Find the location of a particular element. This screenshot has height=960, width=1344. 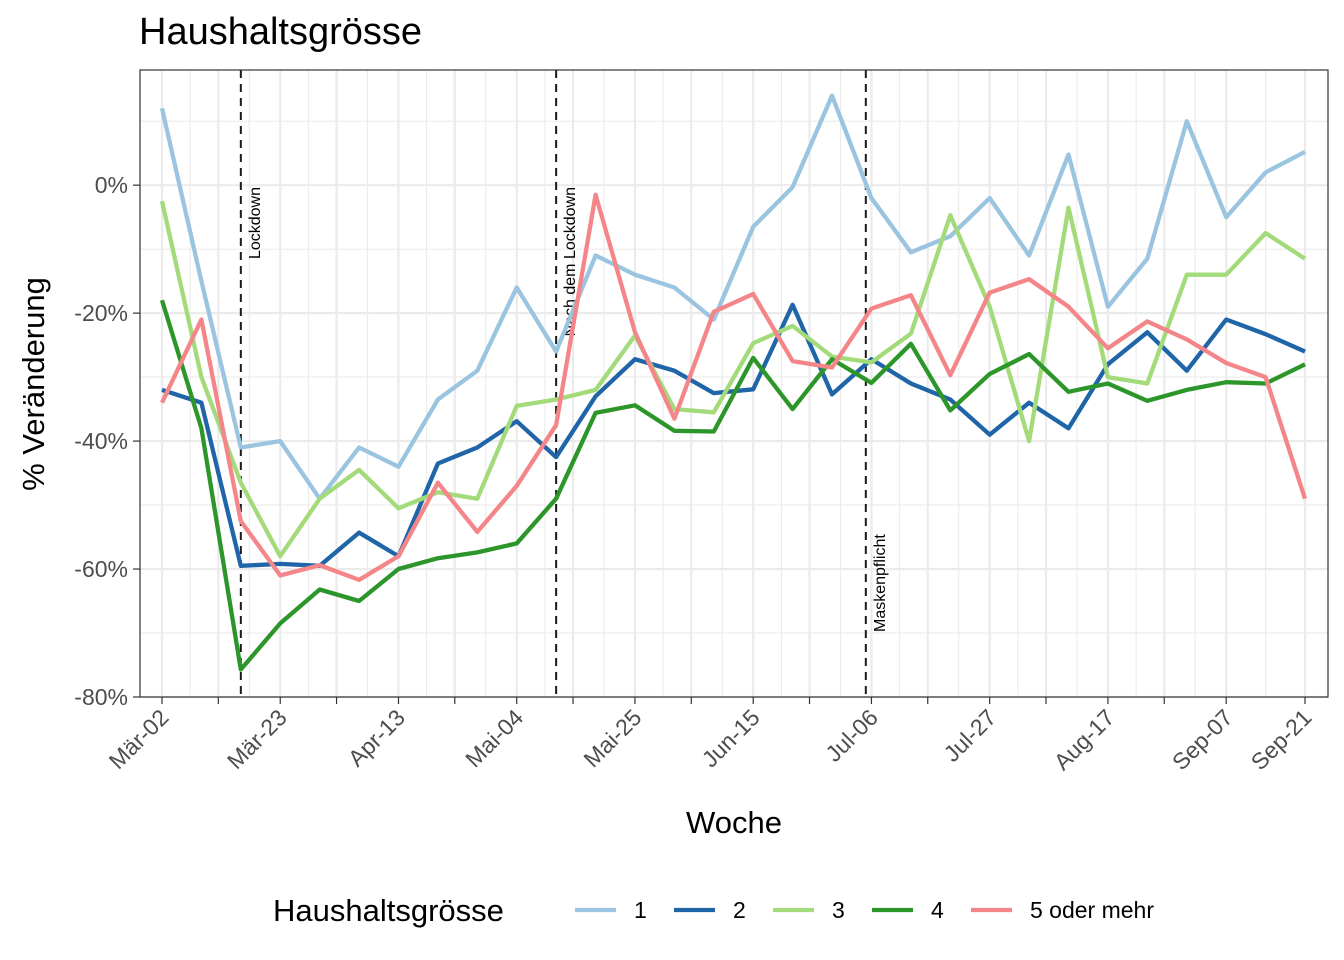

legend-label: 3 is located at coordinates (838, 910).